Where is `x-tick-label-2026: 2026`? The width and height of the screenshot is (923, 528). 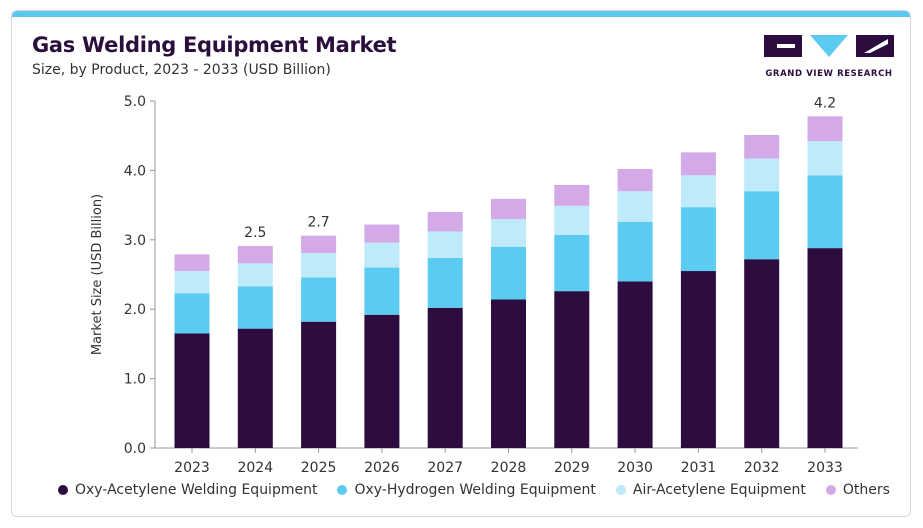
x-tick-label-2026: 2026 is located at coordinates (382, 468).